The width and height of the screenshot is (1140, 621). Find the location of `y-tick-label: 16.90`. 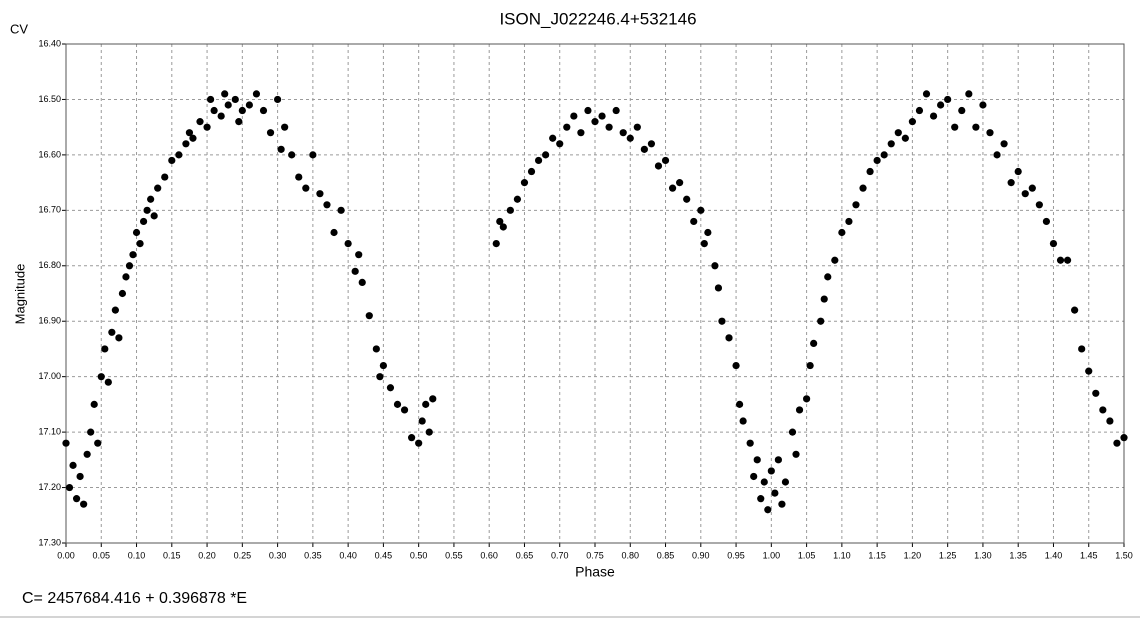

y-tick-label: 16.90 is located at coordinates (49, 321).